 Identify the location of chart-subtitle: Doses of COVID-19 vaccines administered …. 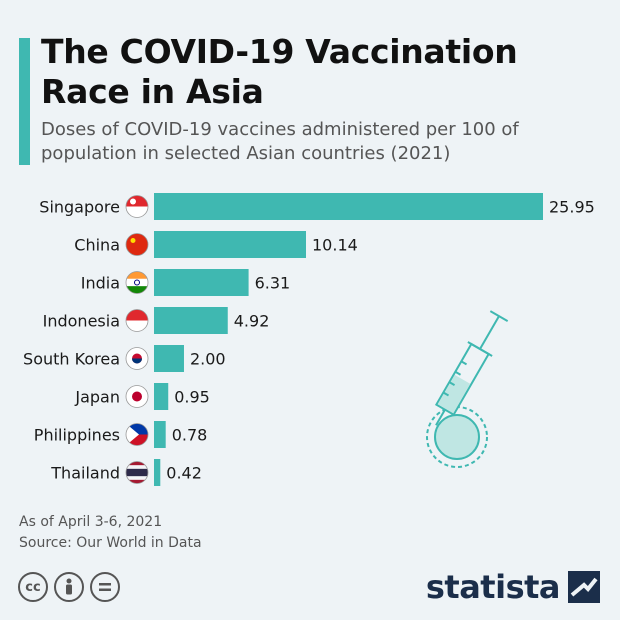
(280, 141).